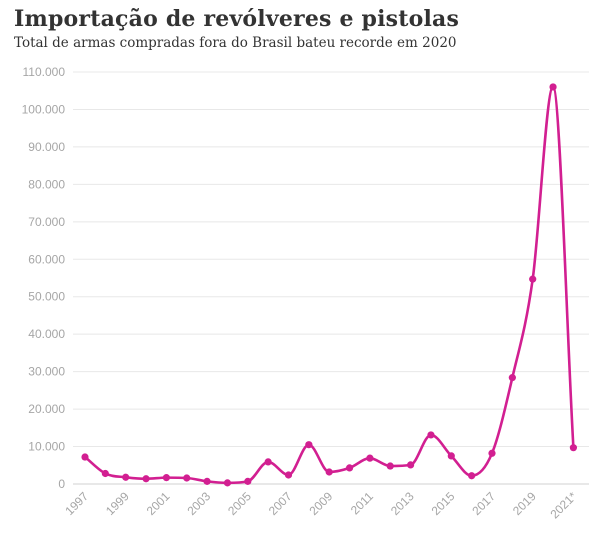  What do you see at coordinates (227, 483) in the screenshot?
I see `data-point-2004` at bounding box center [227, 483].